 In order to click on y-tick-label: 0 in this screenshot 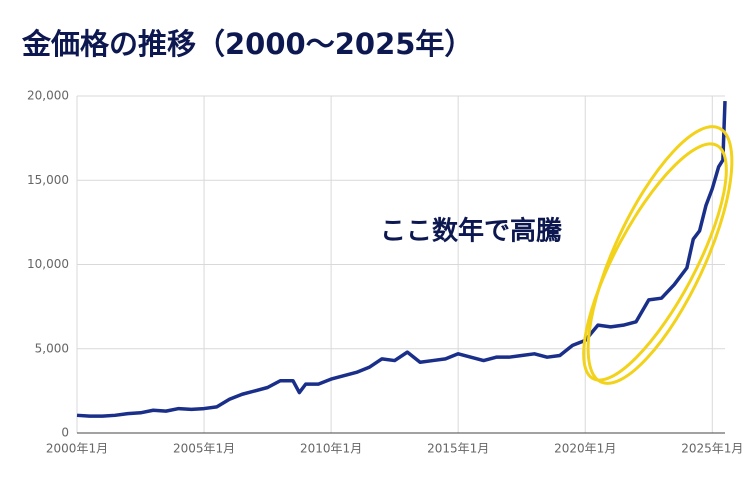, I will do `click(65, 433)`.